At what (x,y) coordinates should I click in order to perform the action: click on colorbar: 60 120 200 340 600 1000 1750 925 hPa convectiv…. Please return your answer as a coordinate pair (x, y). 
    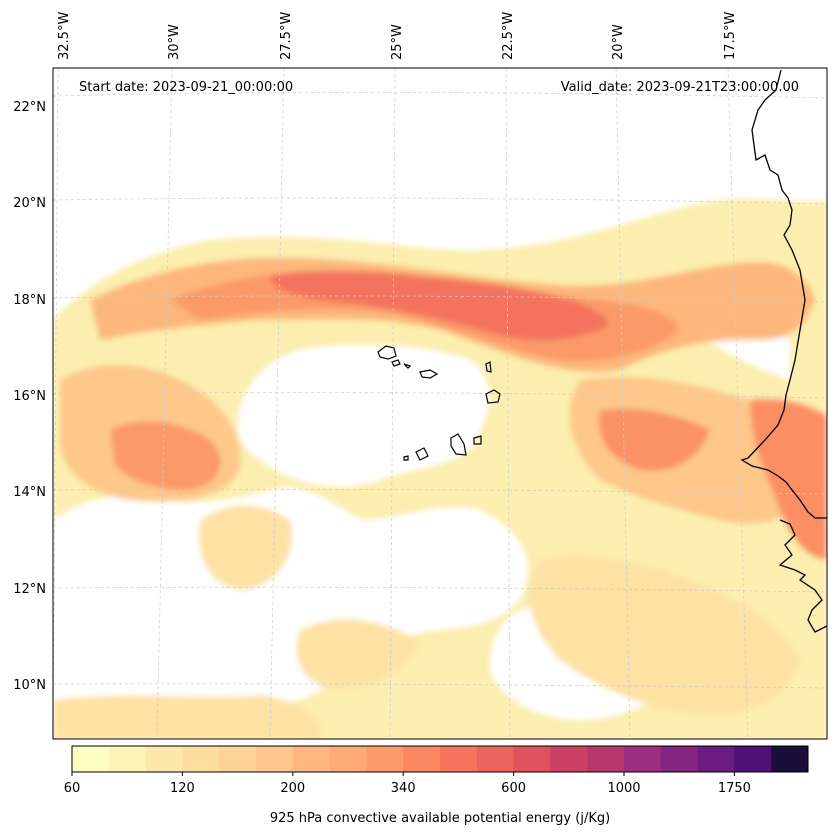
    Looking at the image, I should click on (436, 785).